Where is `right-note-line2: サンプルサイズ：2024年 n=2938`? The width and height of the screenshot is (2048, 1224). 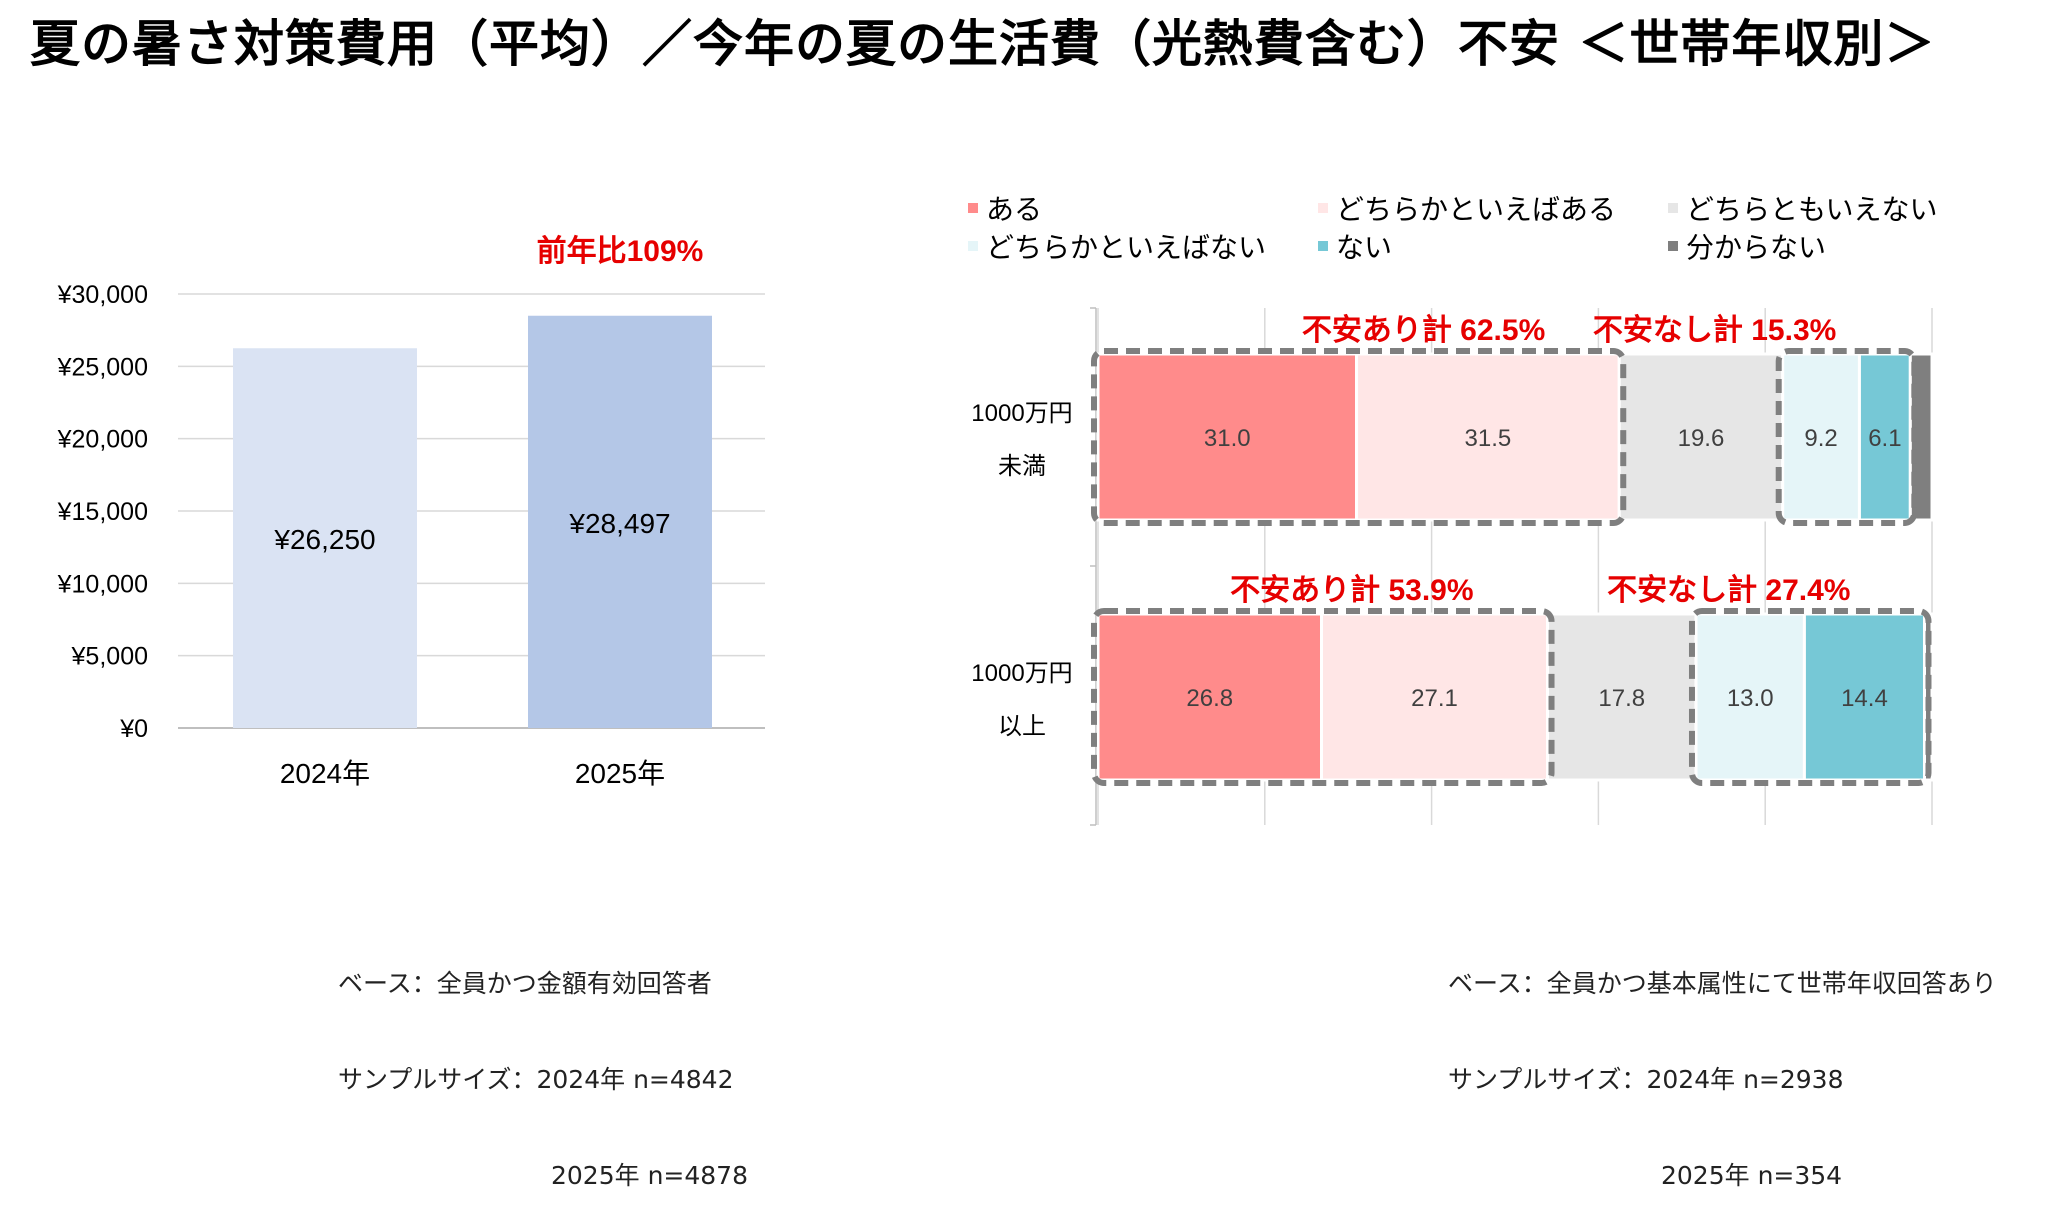
right-note-line2: サンプルサイズ：2024年 n=2938 is located at coordinates (1646, 1079).